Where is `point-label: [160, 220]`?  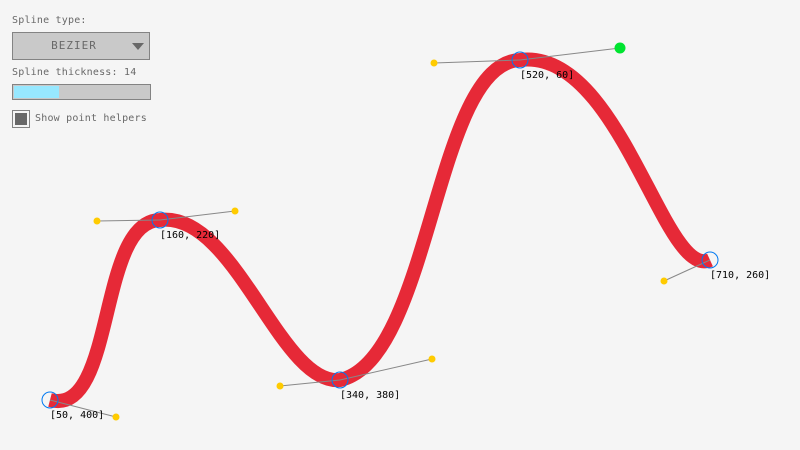
point-label: [160, 220] is located at coordinates (190, 235).